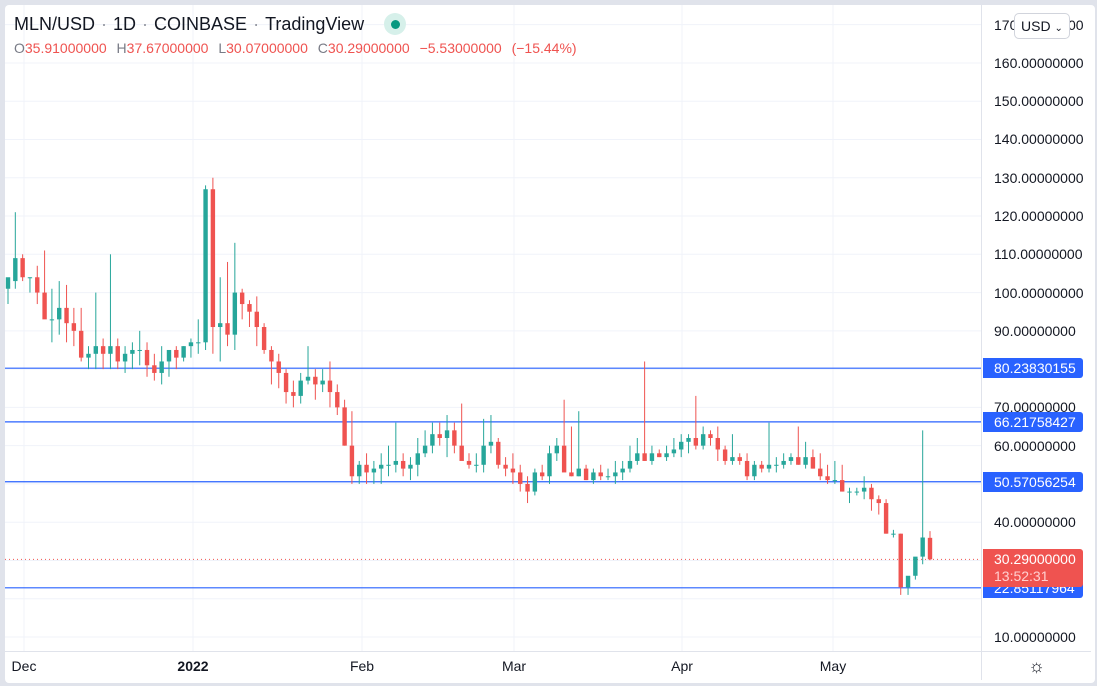 Image resolution: width=1097 pixels, height=686 pixels. What do you see at coordinates (1033, 481) in the screenshot?
I see `horizontal-line-price-tag: 50.57056254` at bounding box center [1033, 481].